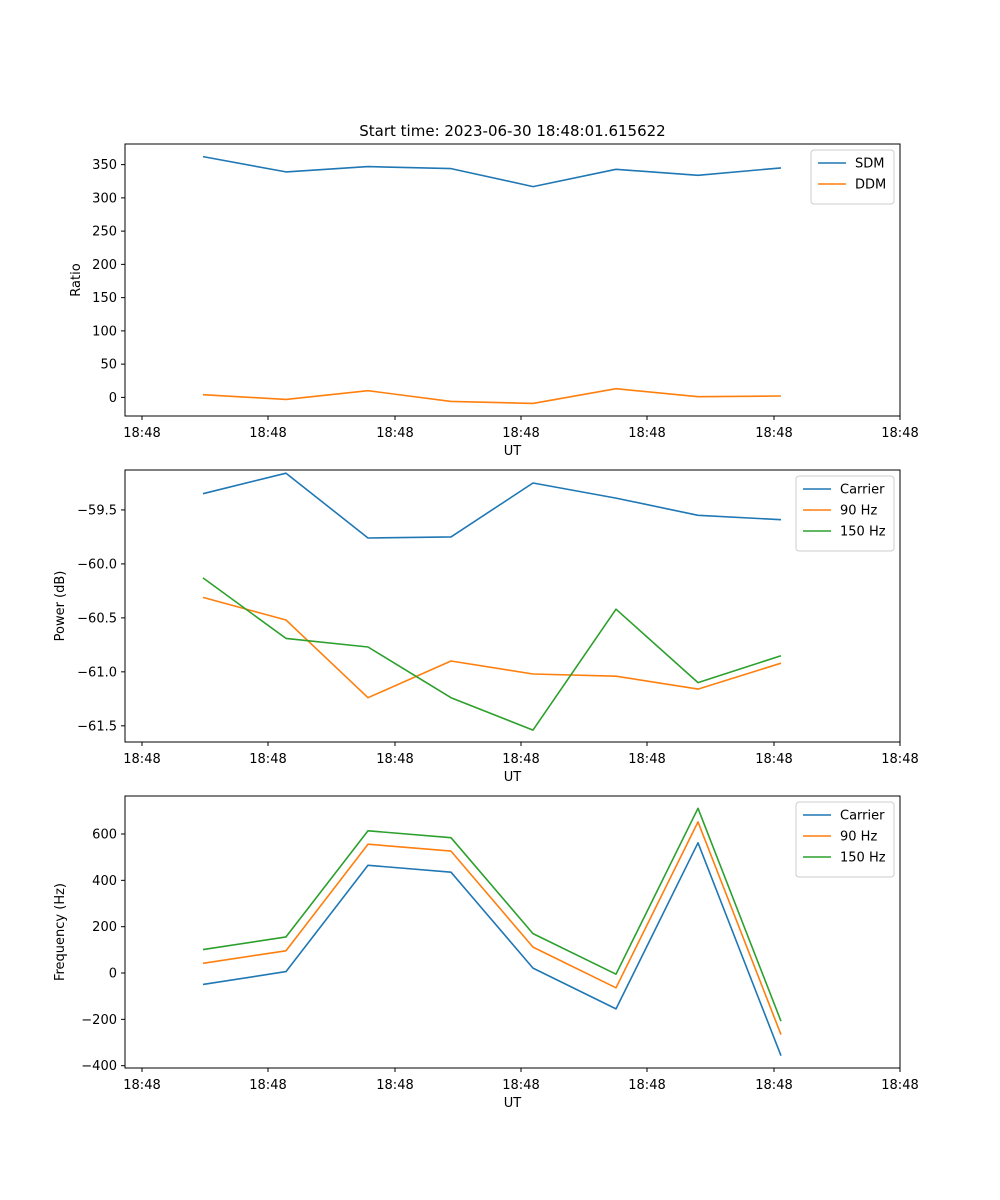  I want to click on y-tick-label: −61.5, so click(97, 726).